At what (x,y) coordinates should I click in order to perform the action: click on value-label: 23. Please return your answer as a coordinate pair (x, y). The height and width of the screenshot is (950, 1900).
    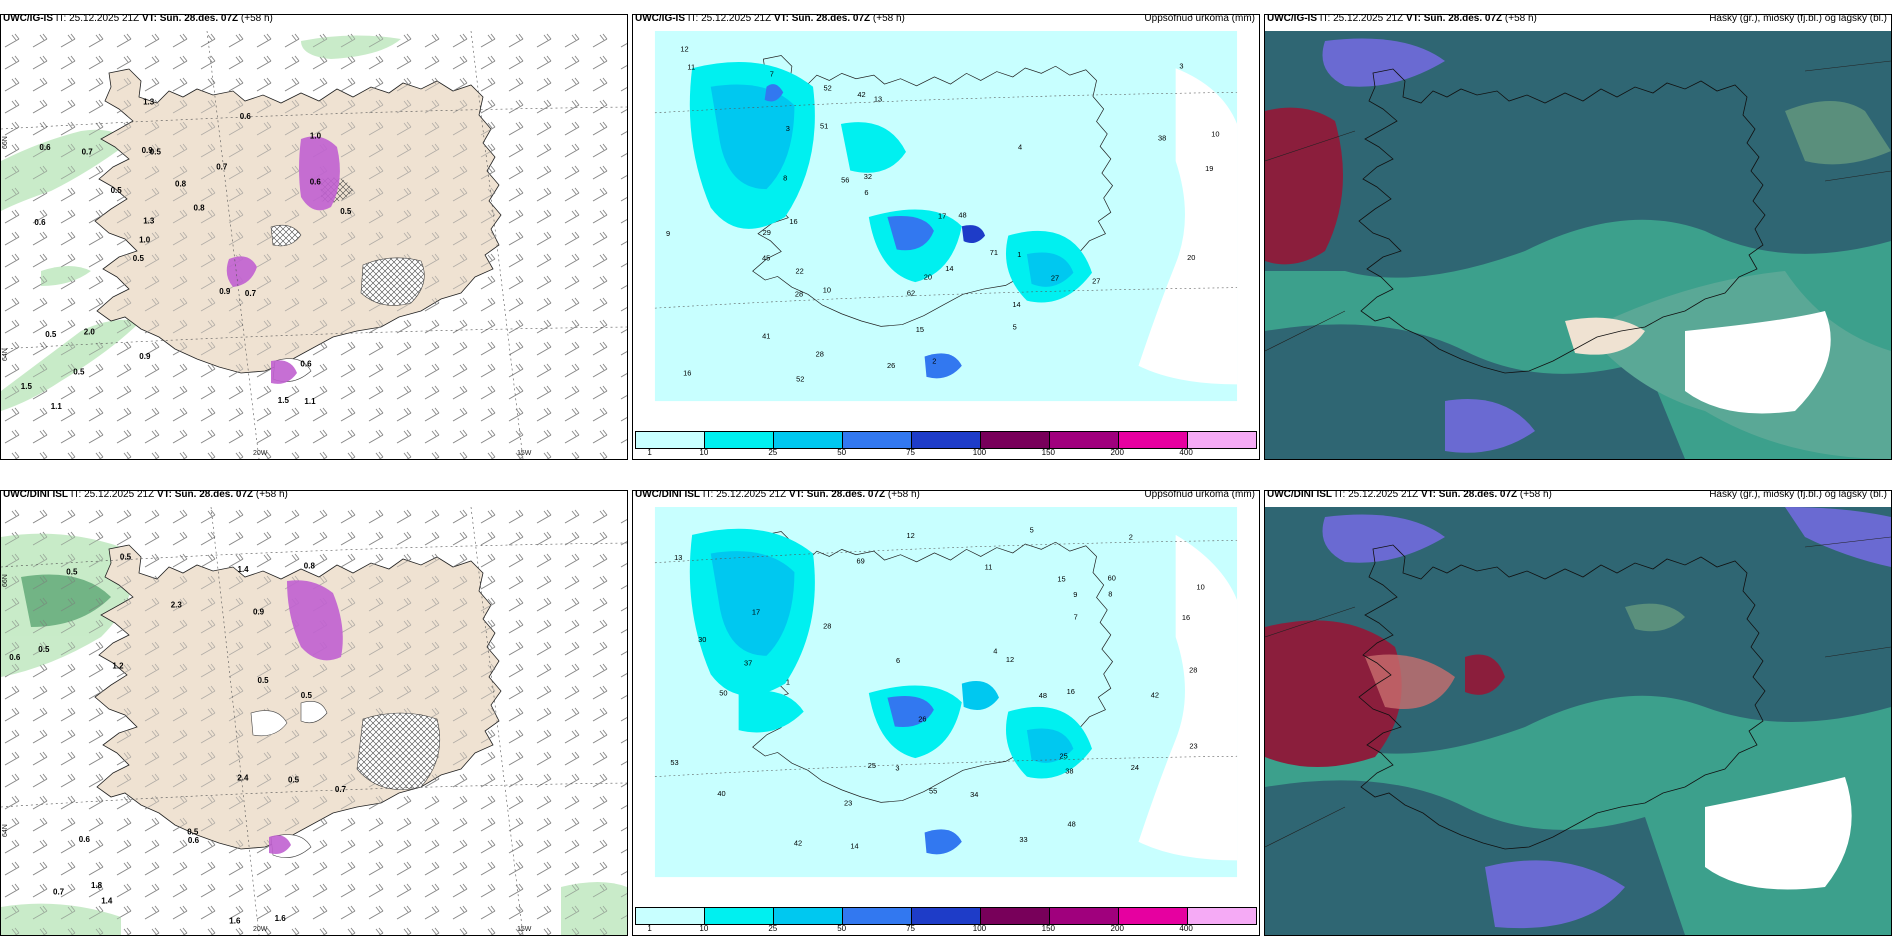
    Looking at the image, I should click on (1193, 745).